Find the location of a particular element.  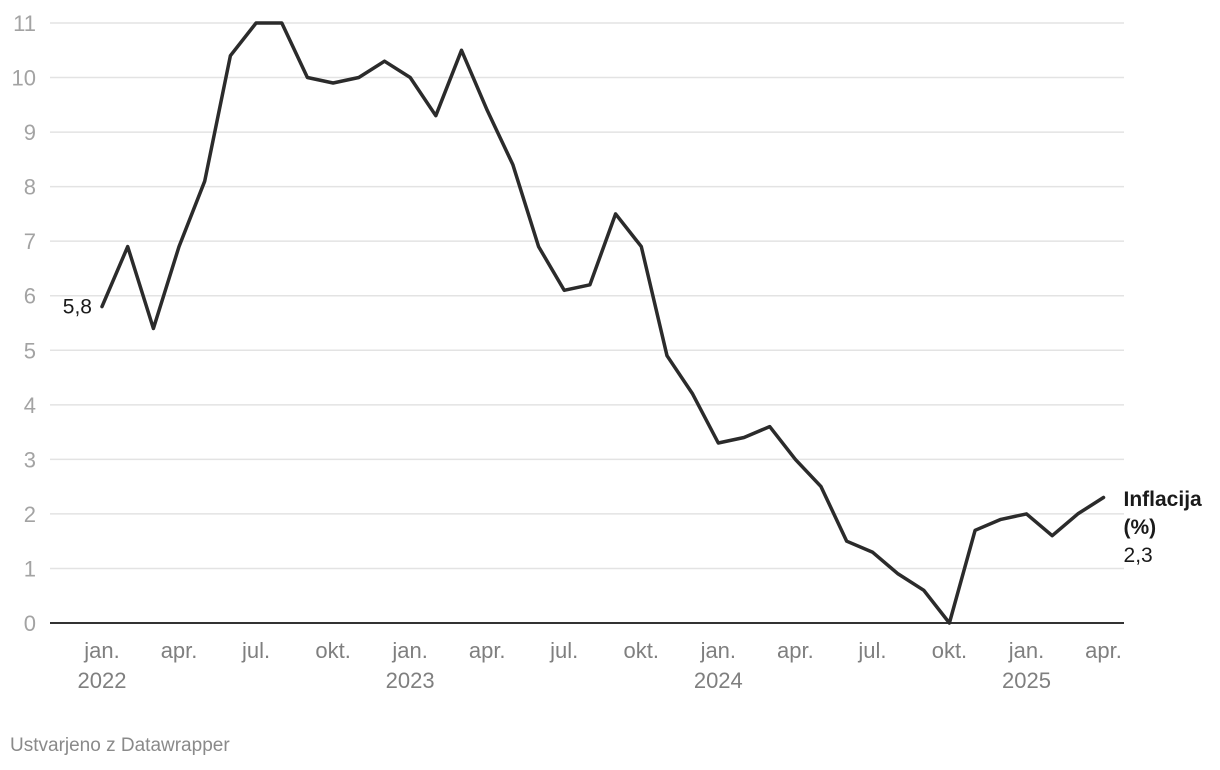

y-tick-label: 3 is located at coordinates (30, 459).